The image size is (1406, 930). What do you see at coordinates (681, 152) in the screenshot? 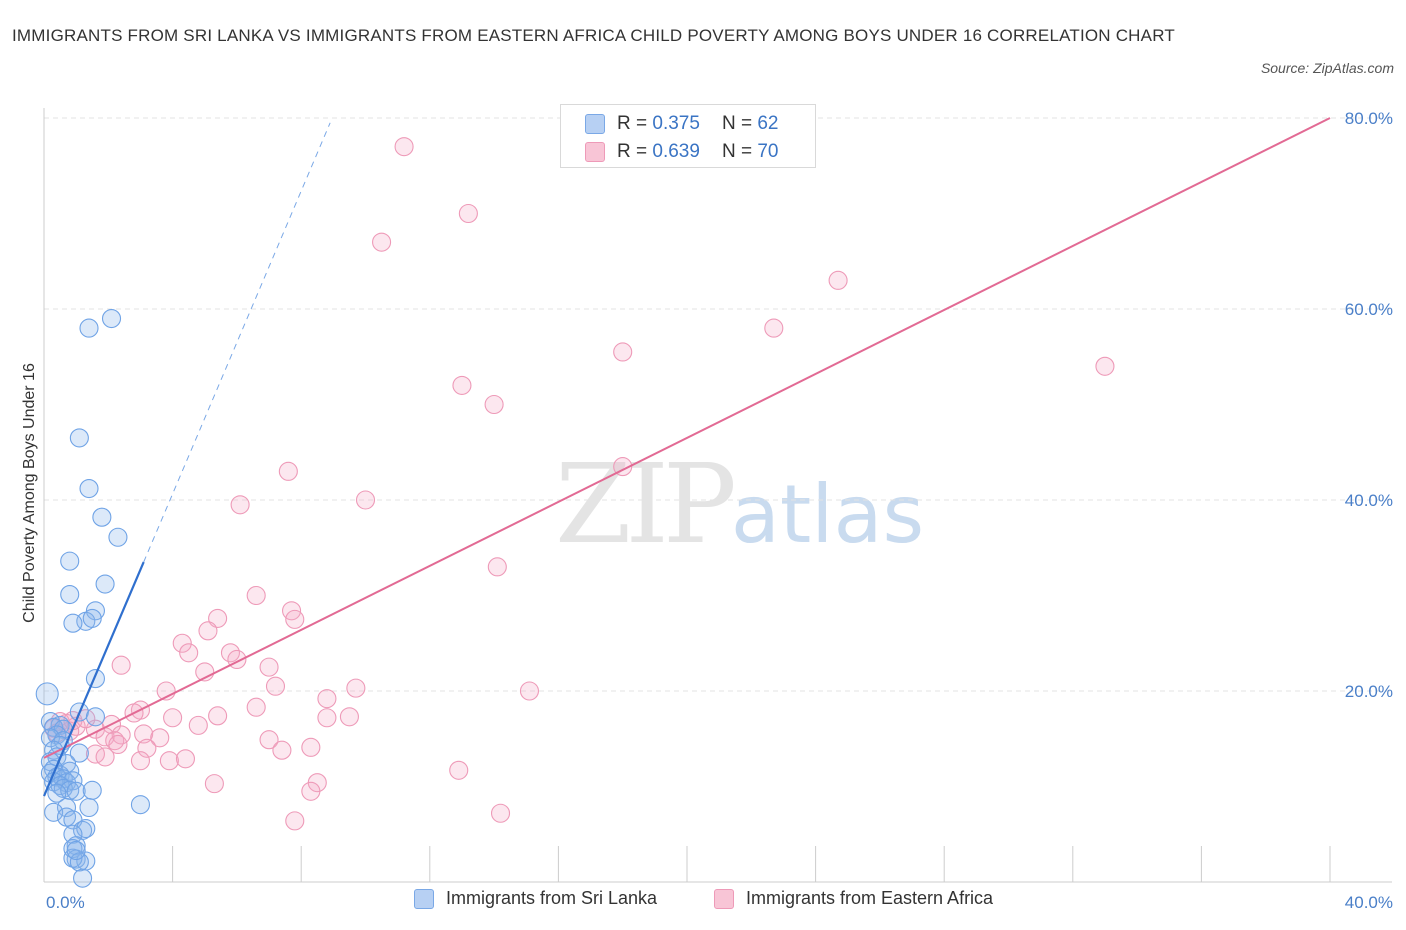
I see `legend-row-eastern-africa: R = 0.639 N = 70` at bounding box center [681, 152].